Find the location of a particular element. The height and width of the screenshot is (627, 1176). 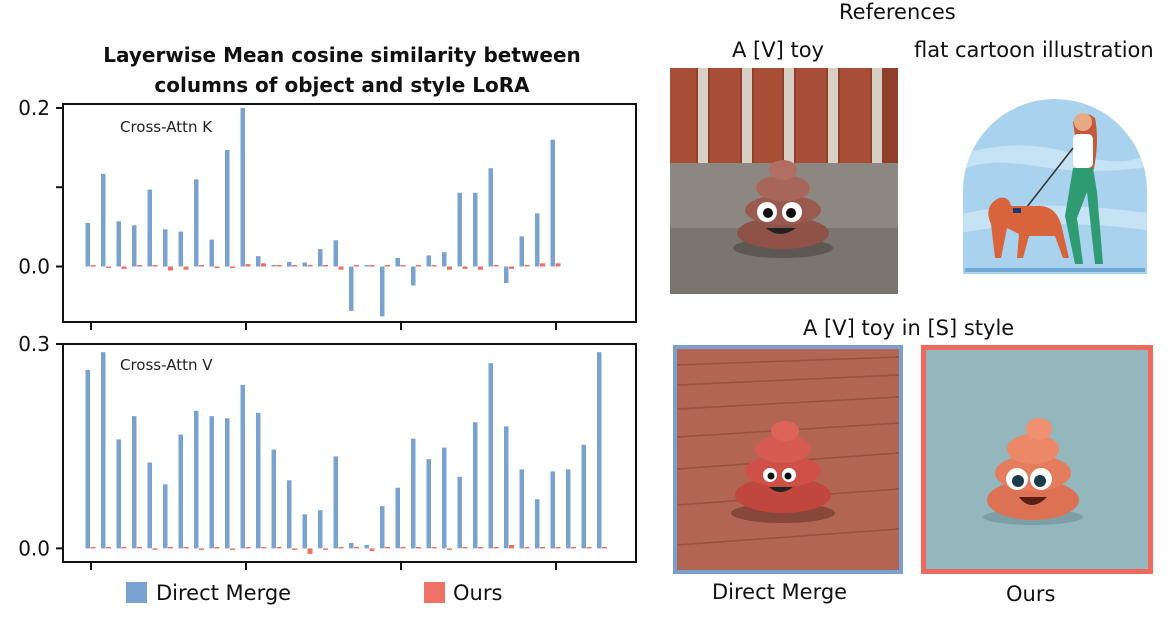

legend-swatch-direct-merge is located at coordinates (136, 592).